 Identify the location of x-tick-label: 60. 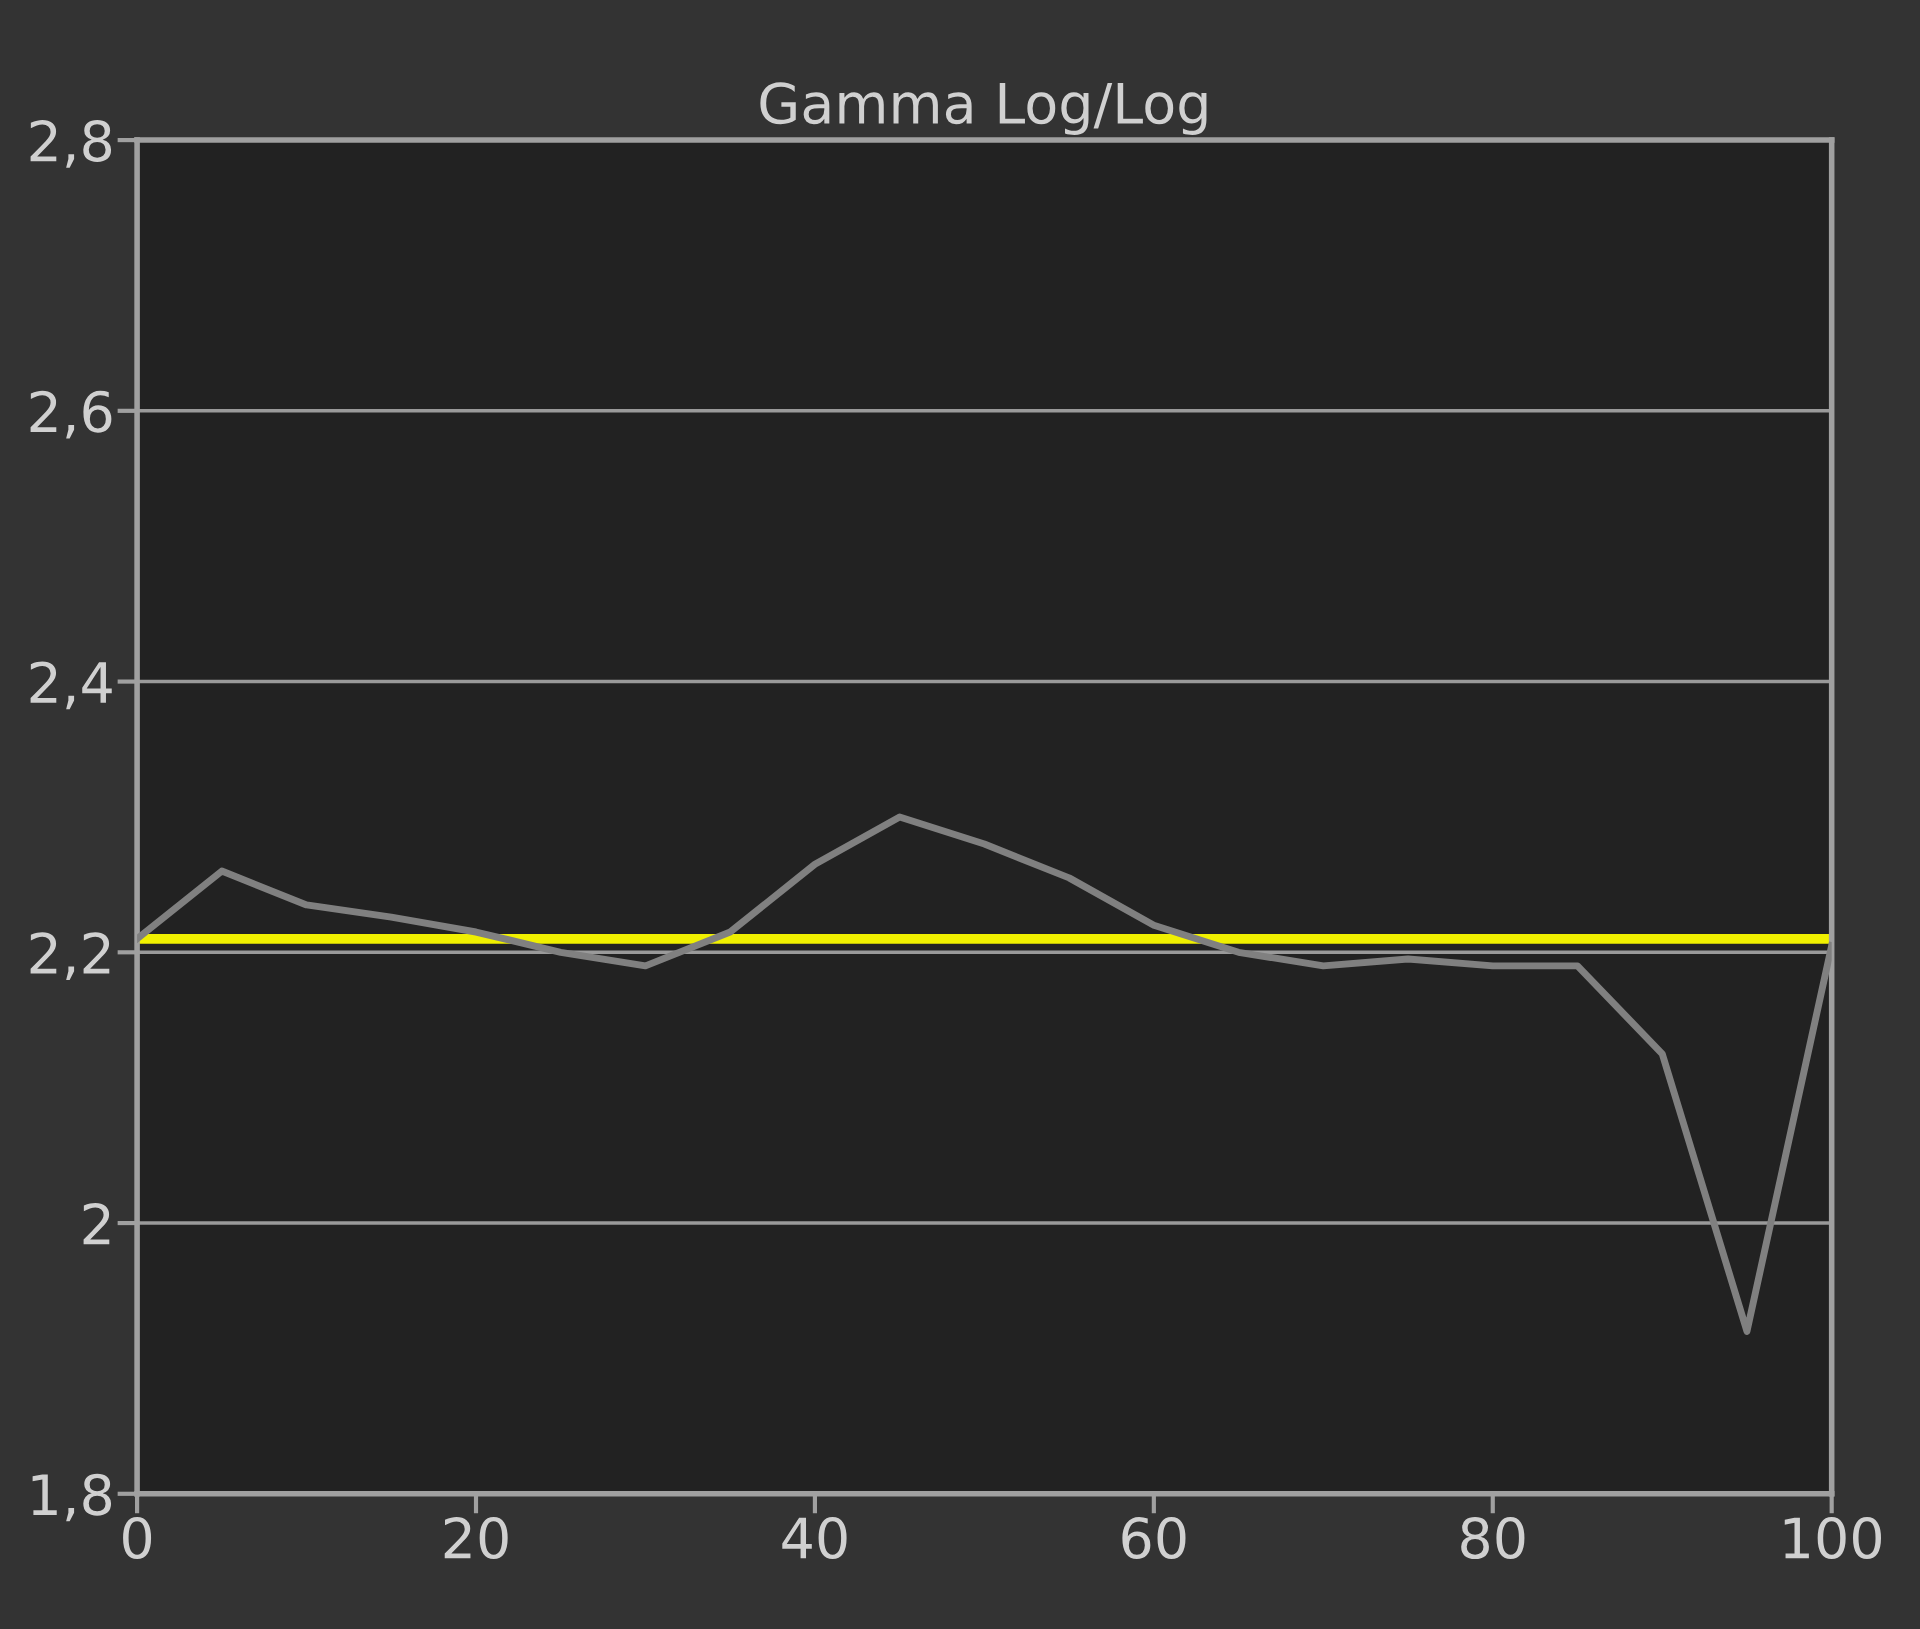
(1154, 1538).